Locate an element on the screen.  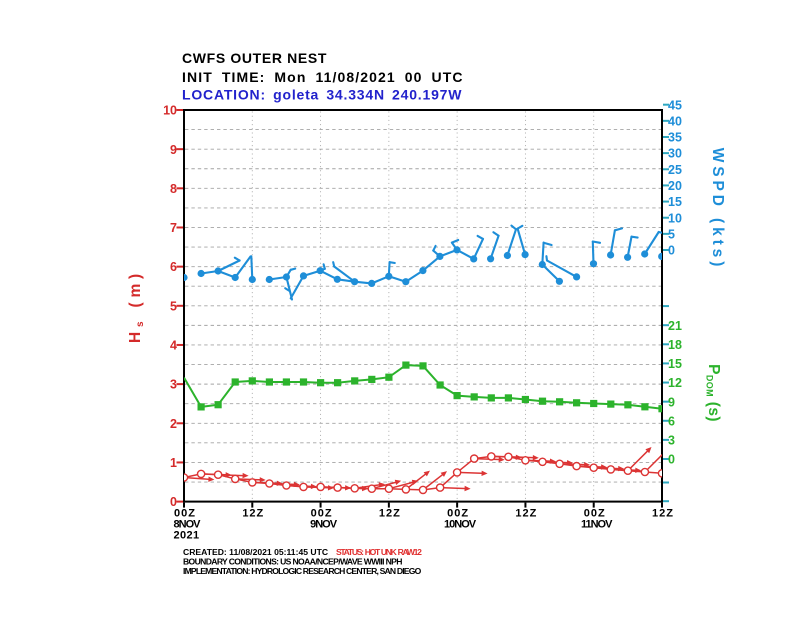
svg-text: 10NOV is located at coordinates (460, 525).